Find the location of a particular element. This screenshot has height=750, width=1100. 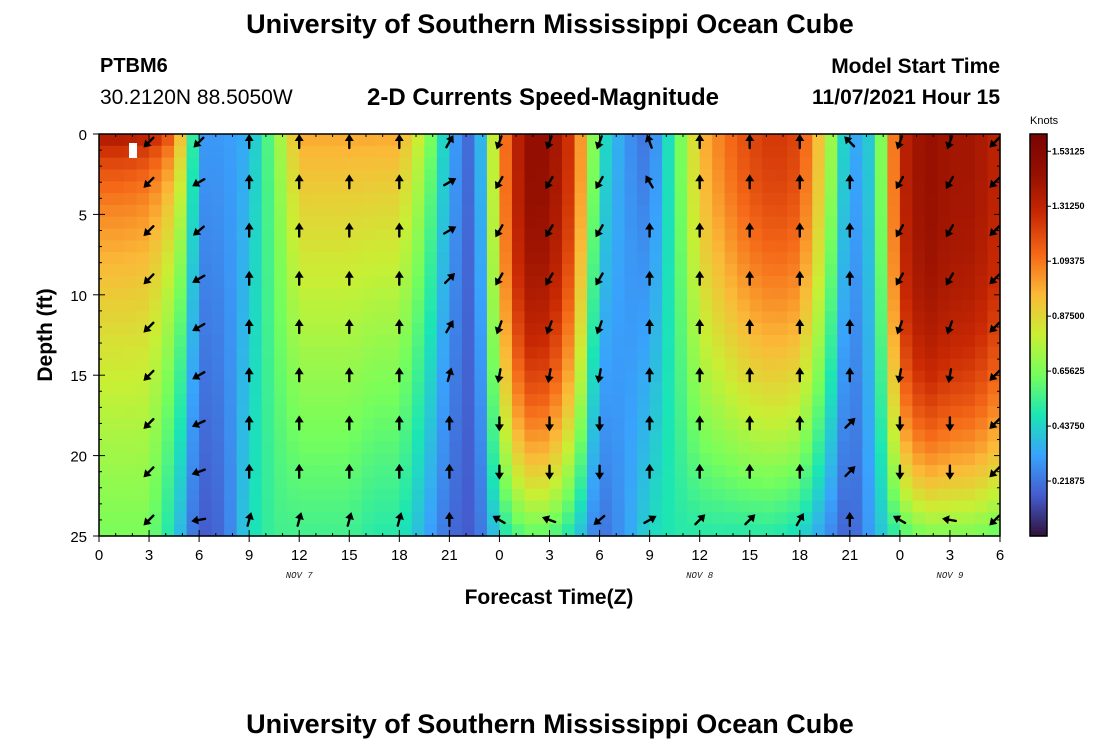

x-tick-label: 3 is located at coordinates (549, 555).